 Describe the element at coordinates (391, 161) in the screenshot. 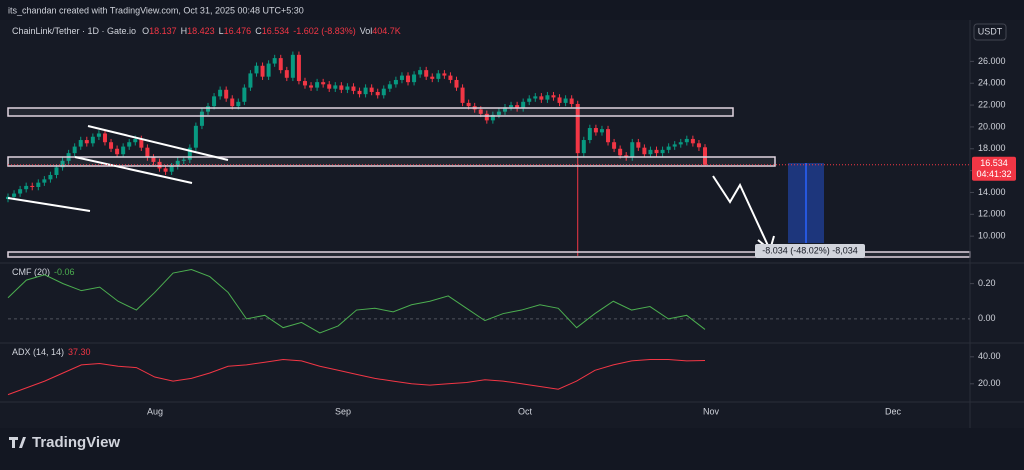

I see `support-zone` at that location.